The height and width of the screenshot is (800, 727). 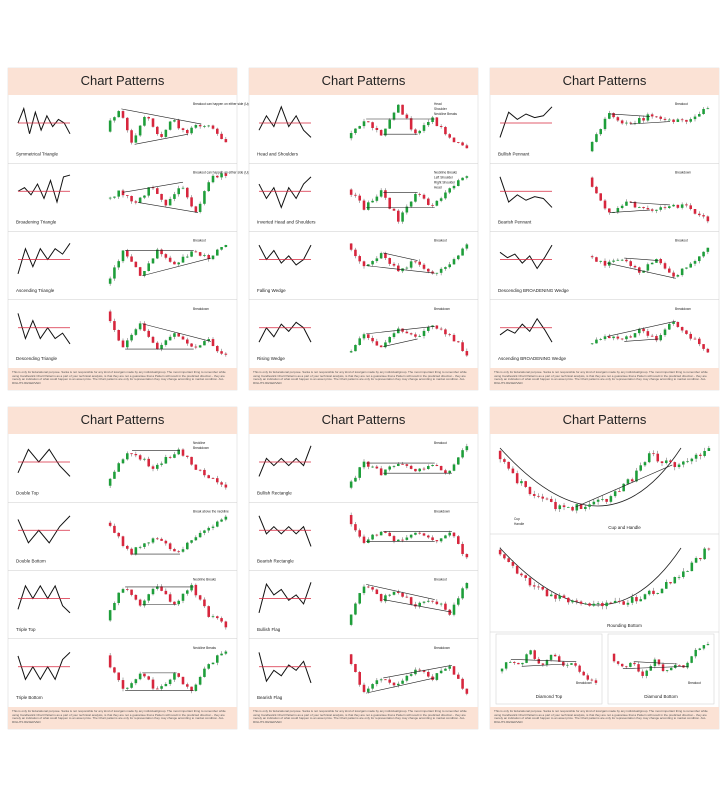 I want to click on annotation: Breakdown, so click(x=683, y=309).